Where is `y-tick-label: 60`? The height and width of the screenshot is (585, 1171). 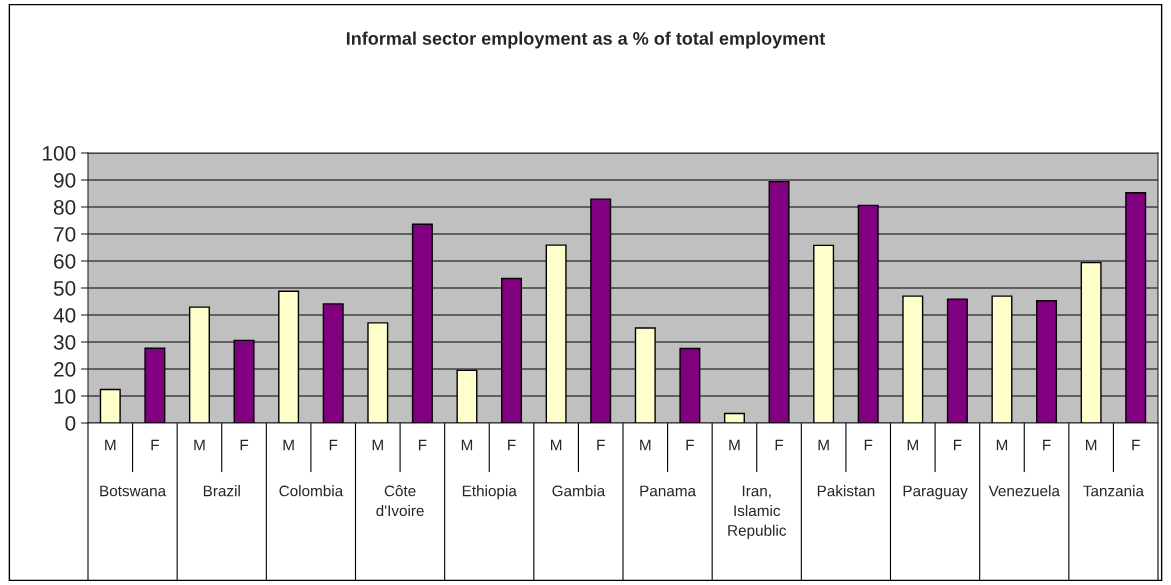 y-tick-label: 60 is located at coordinates (65, 261).